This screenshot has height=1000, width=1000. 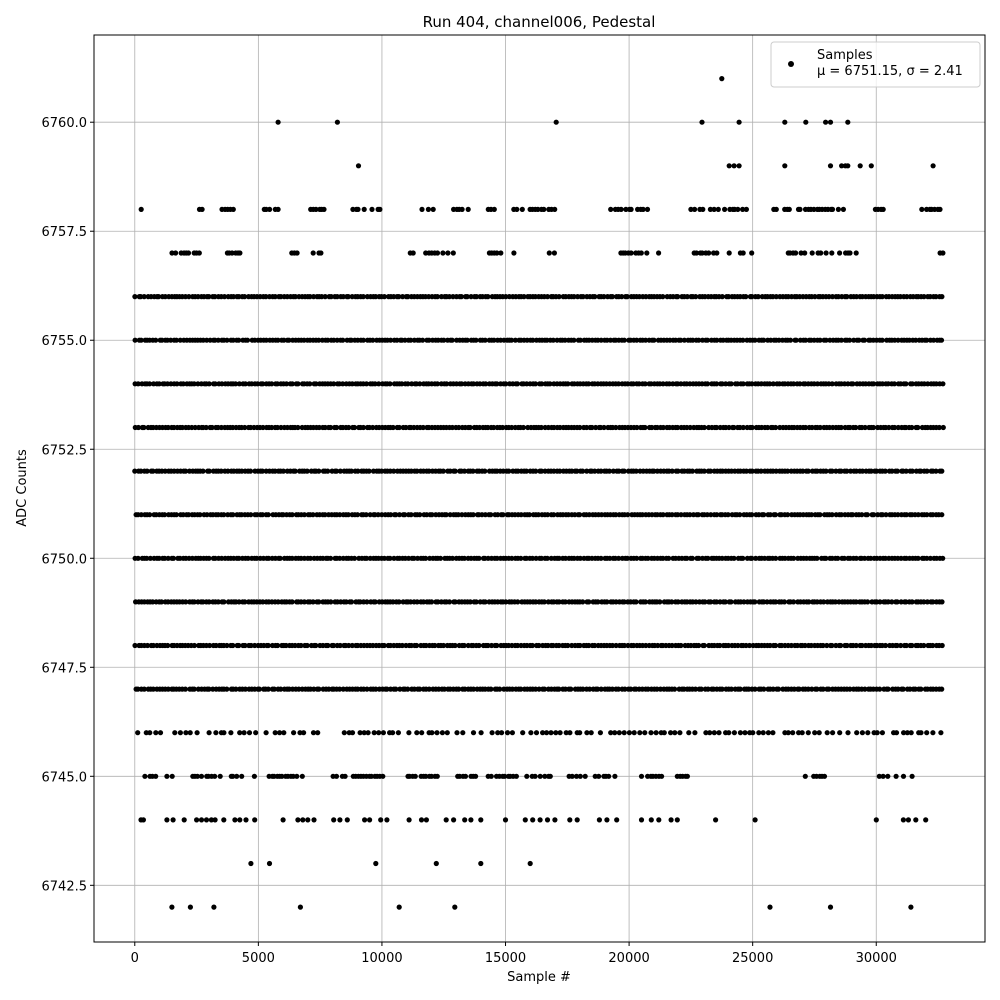 What do you see at coordinates (65, 450) in the screenshot?
I see `y-tick-label: 6752.5` at bounding box center [65, 450].